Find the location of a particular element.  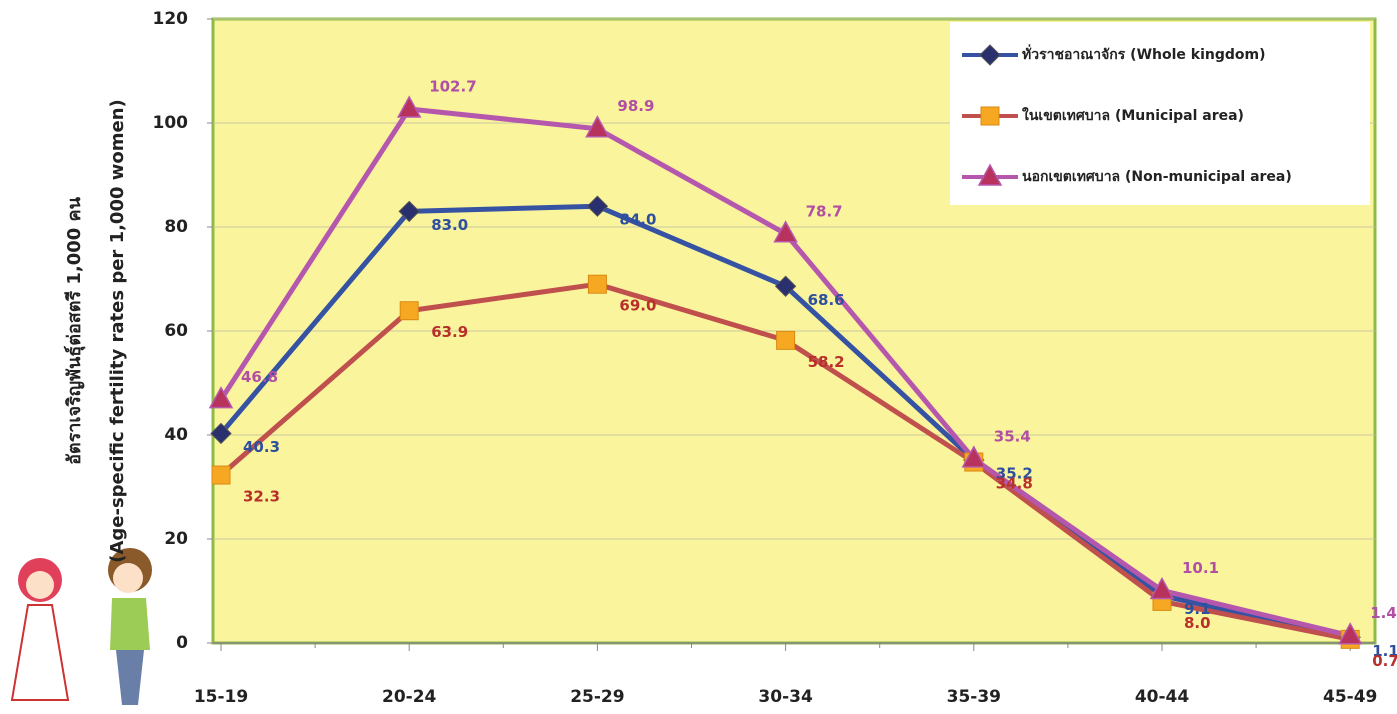

y-tick-label: 80 is located at coordinates (176, 227).